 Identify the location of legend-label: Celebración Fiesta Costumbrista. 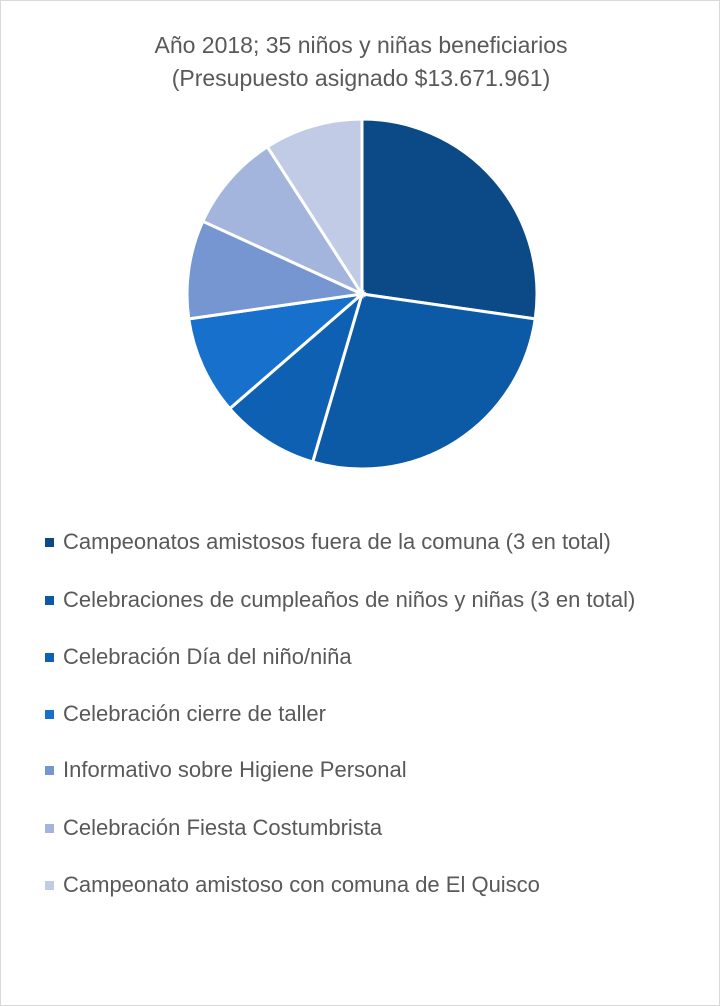
(223, 827).